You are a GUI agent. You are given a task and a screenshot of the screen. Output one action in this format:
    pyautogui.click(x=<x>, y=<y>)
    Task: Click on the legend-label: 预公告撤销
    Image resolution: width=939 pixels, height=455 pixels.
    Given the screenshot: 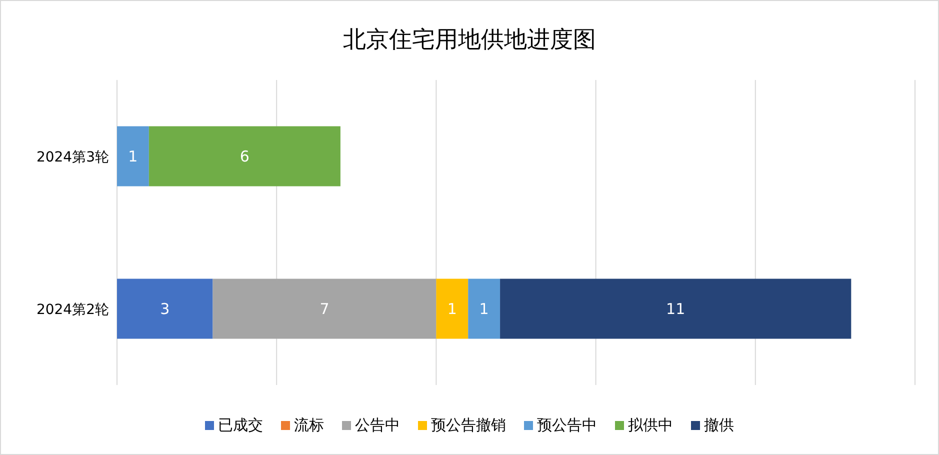 What is the action you would take?
    pyautogui.click(x=468, y=425)
    